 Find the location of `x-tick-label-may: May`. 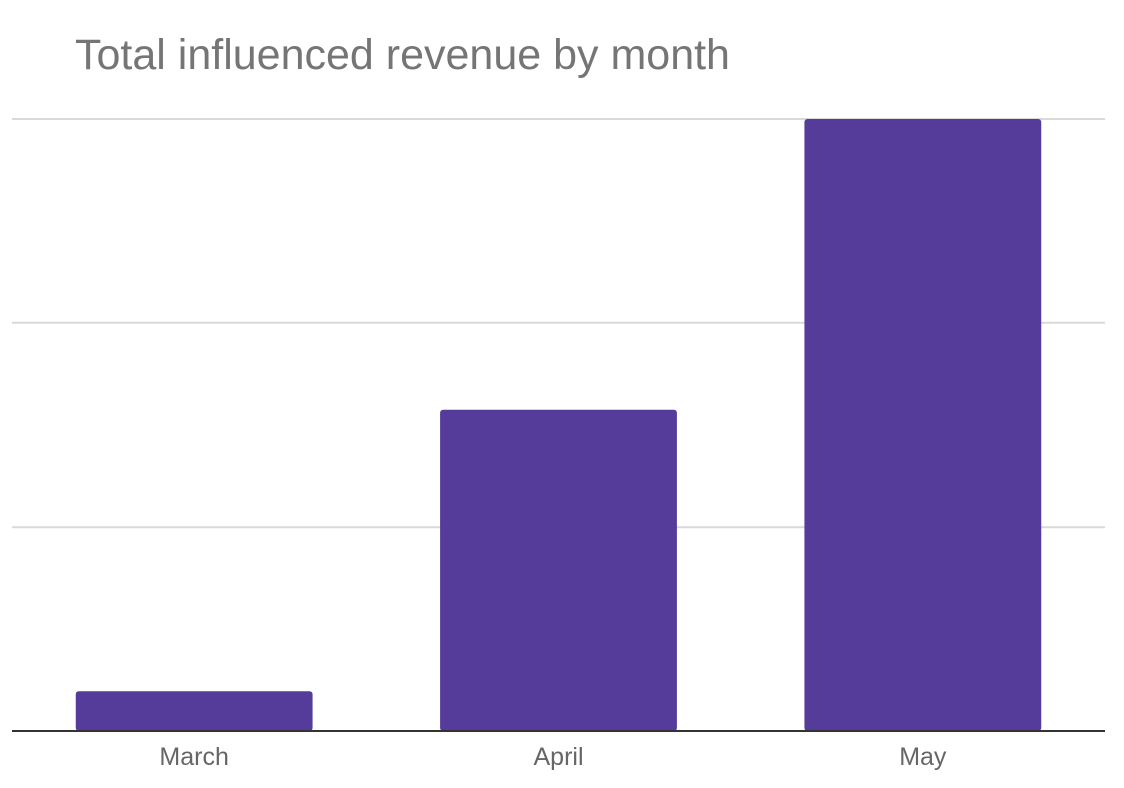

x-tick-label-may: May is located at coordinates (923, 757).